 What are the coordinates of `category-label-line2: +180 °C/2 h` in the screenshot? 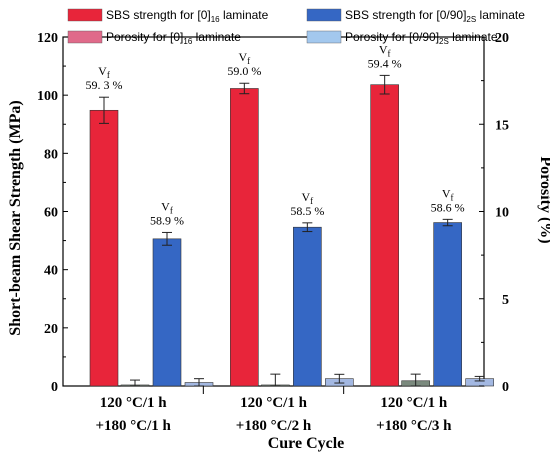 It's located at (274, 426).